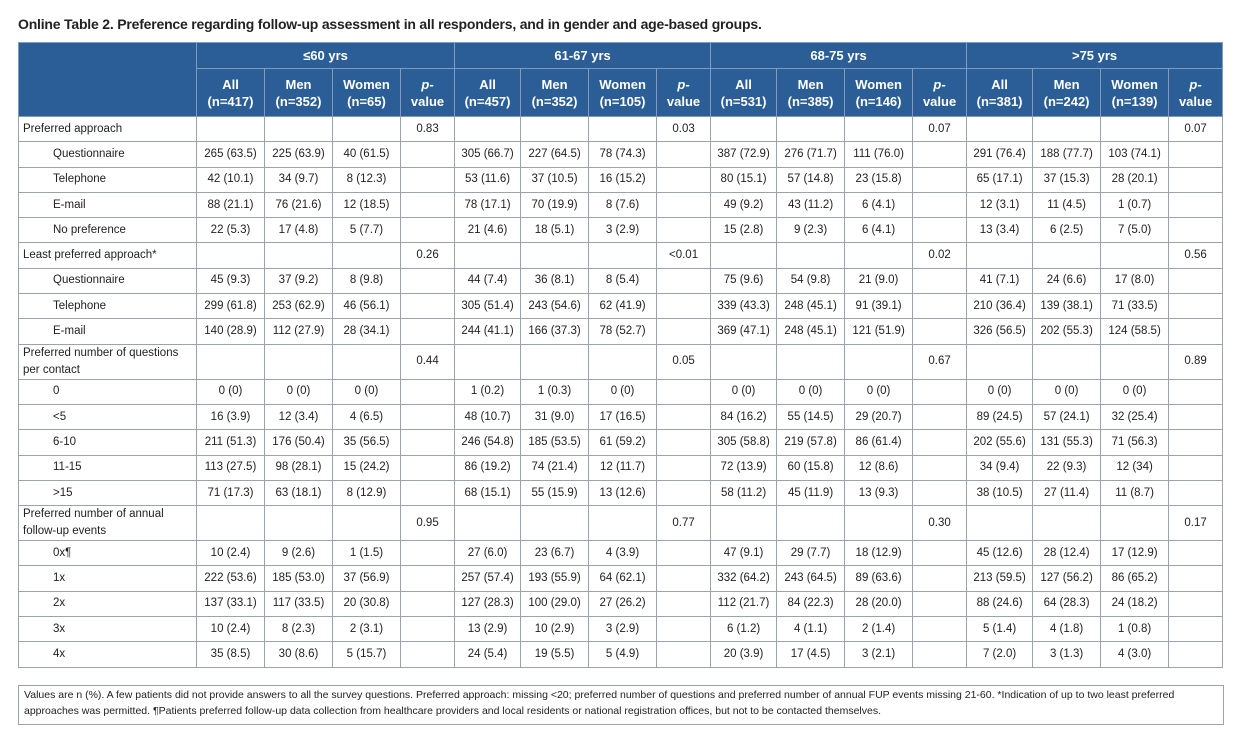  What do you see at coordinates (107, 129) in the screenshot?
I see `row-label: Preferred approach` at bounding box center [107, 129].